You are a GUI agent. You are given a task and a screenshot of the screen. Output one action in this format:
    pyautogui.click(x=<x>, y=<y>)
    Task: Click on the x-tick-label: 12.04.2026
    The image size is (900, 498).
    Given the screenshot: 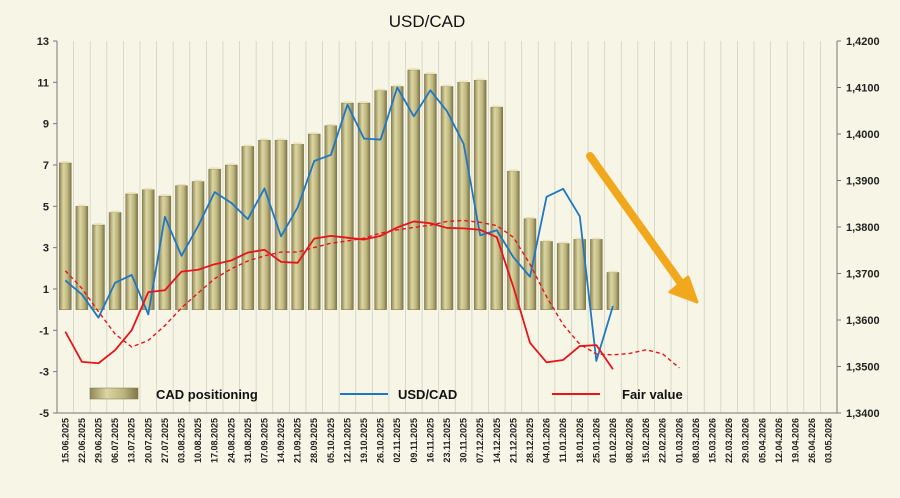 What is the action you would take?
    pyautogui.click(x=779, y=440)
    